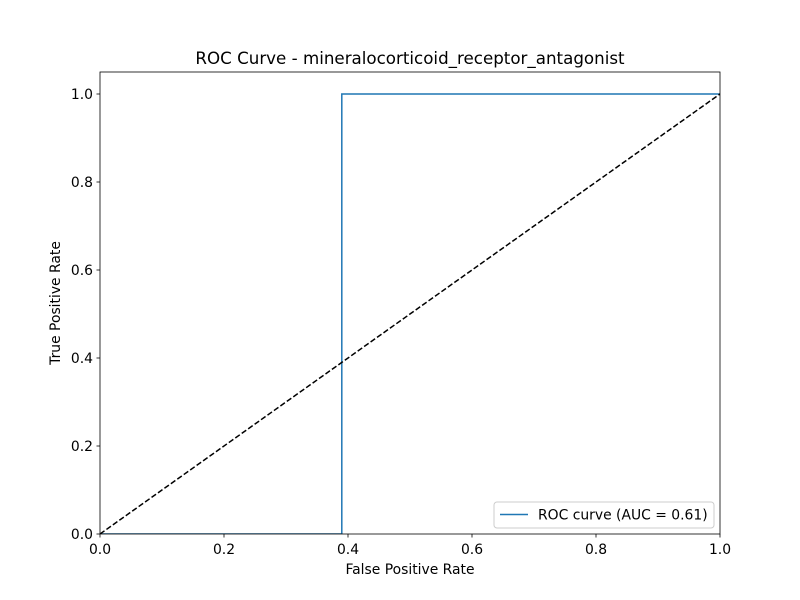  Describe the element at coordinates (100, 550) in the screenshot. I see `x-tick-label: 0.0` at that location.